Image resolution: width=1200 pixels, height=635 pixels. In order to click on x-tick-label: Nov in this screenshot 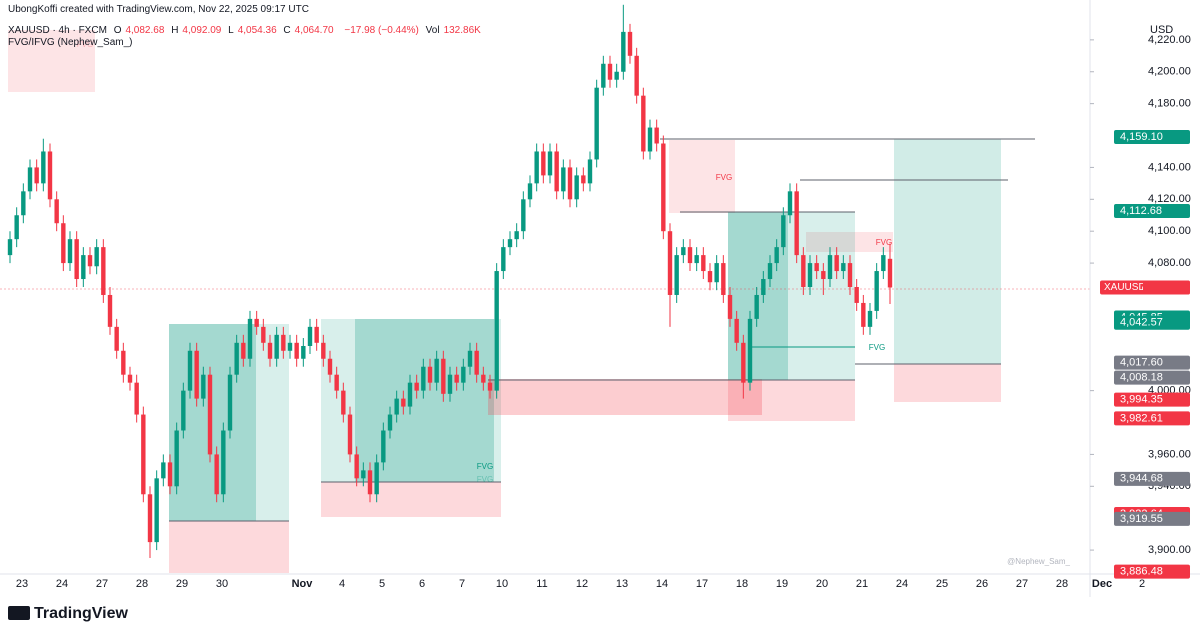, I will do `click(303, 584)`.